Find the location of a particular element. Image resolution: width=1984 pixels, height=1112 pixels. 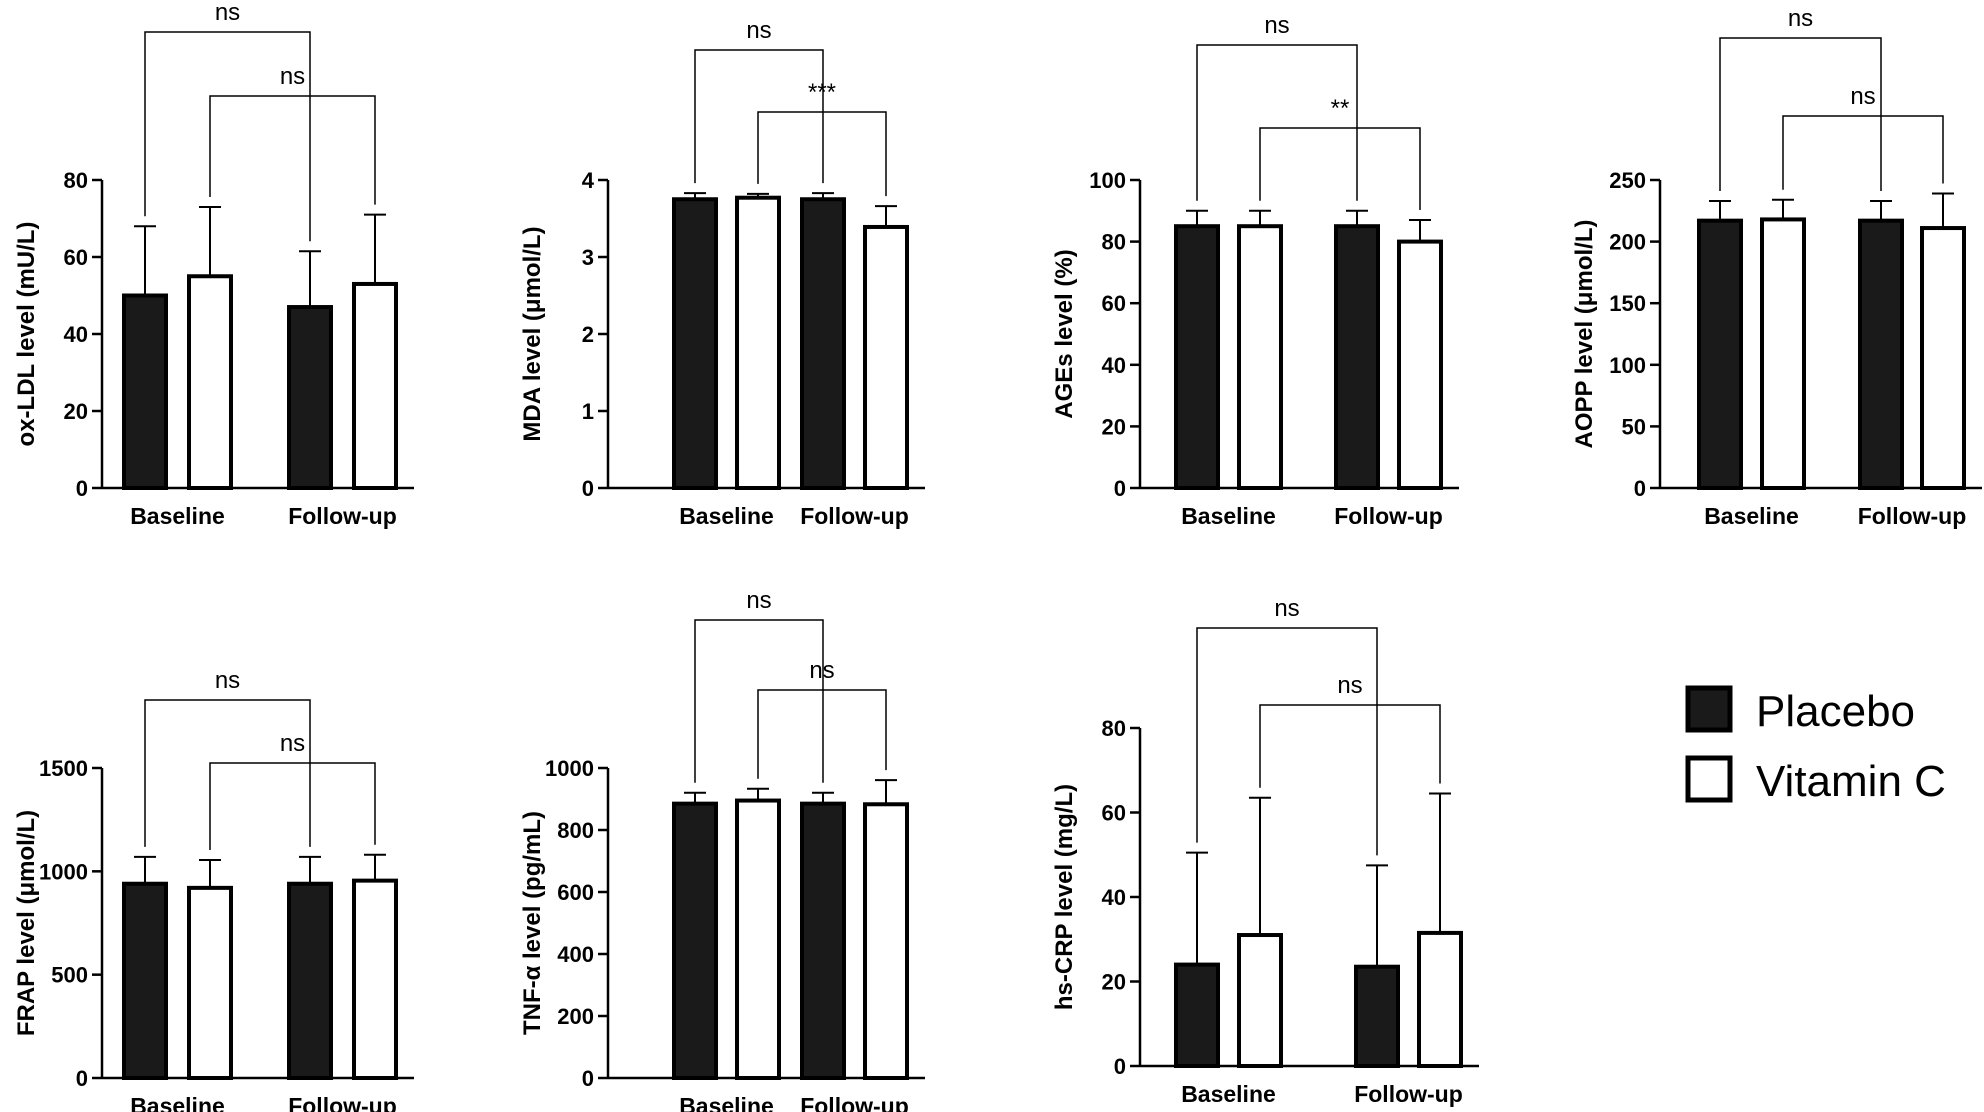

y-tick-label: 800 is located at coordinates (575, 830).